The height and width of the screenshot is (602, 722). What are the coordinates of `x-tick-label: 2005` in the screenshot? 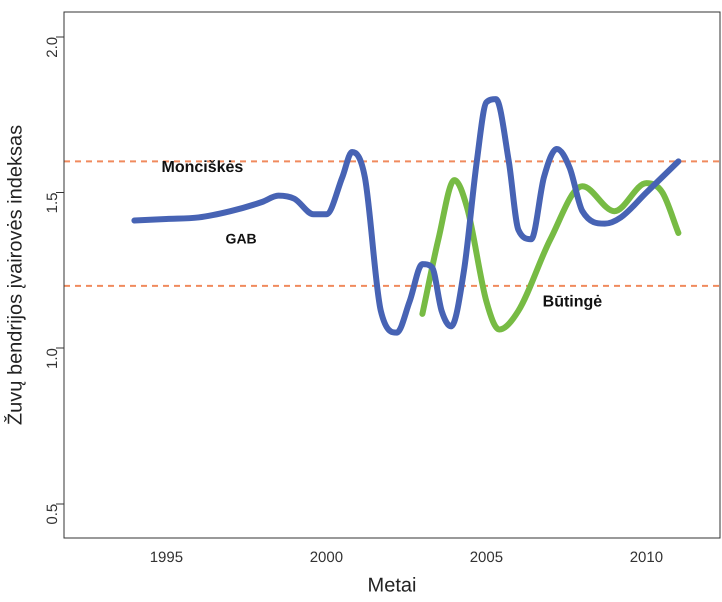 It's located at (487, 557).